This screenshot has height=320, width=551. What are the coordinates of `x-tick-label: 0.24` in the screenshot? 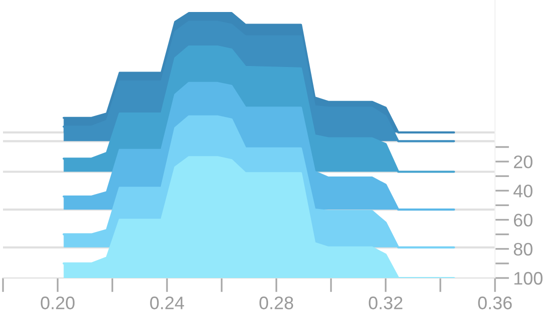 It's located at (167, 303).